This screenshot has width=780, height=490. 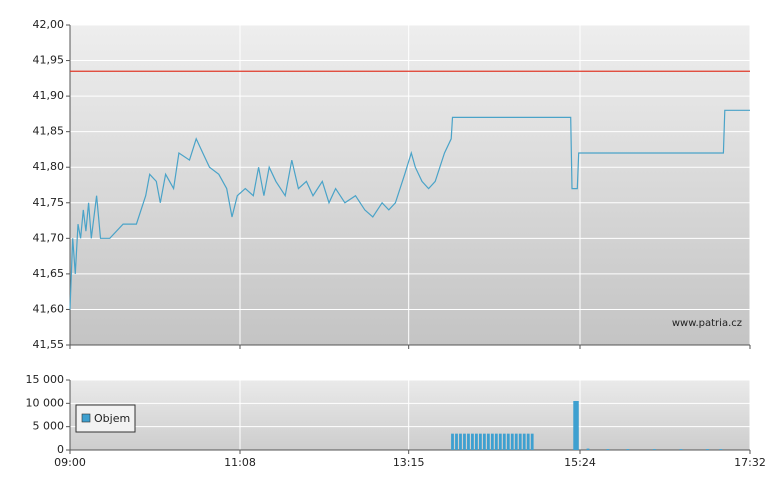 I want to click on y-tick-label: 41,90, so click(x=49, y=95).